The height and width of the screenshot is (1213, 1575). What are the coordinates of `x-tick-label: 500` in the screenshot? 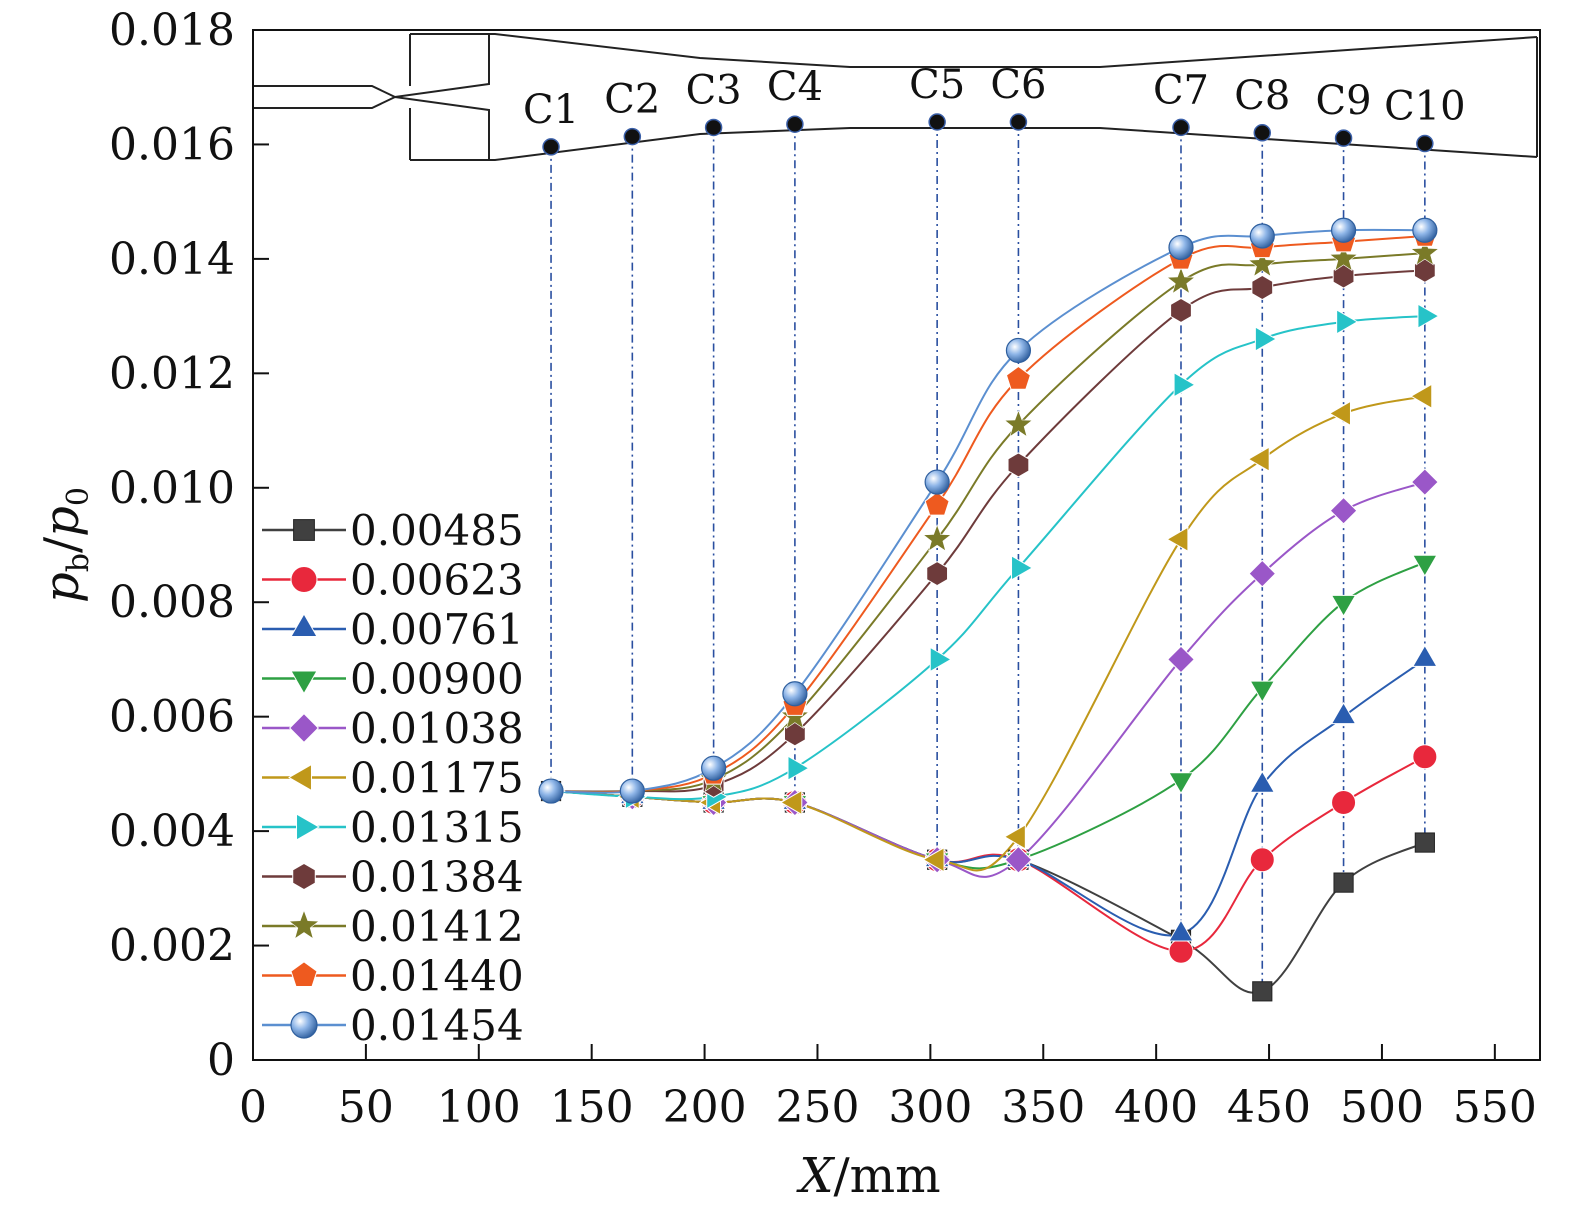 It's located at (1382, 1107).